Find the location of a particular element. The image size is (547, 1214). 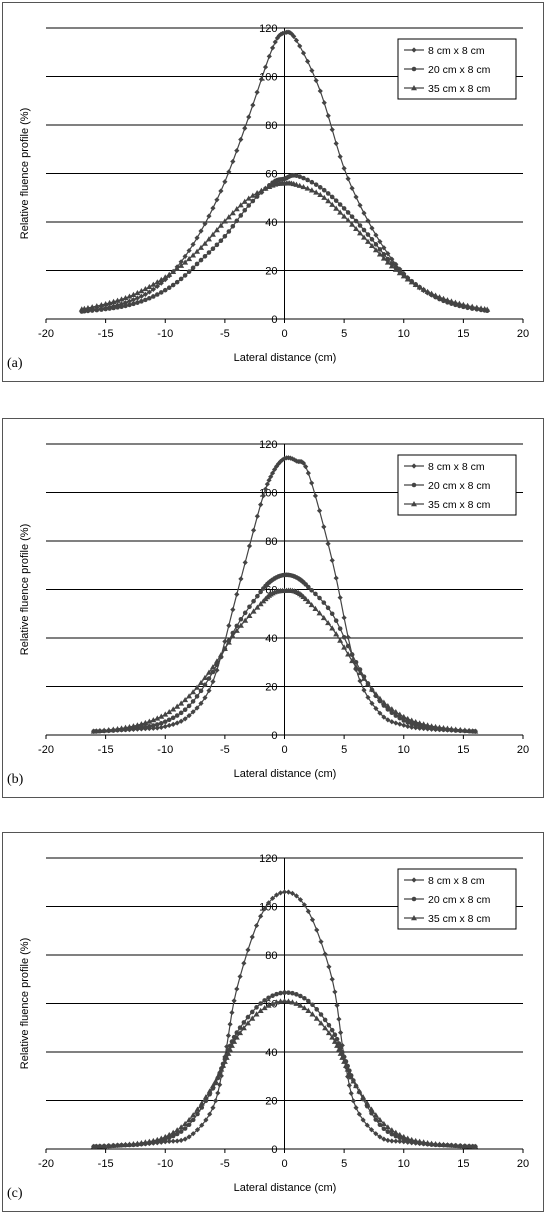

chart-c-x-tick-label-2: -10 is located at coordinates (165, 1164).